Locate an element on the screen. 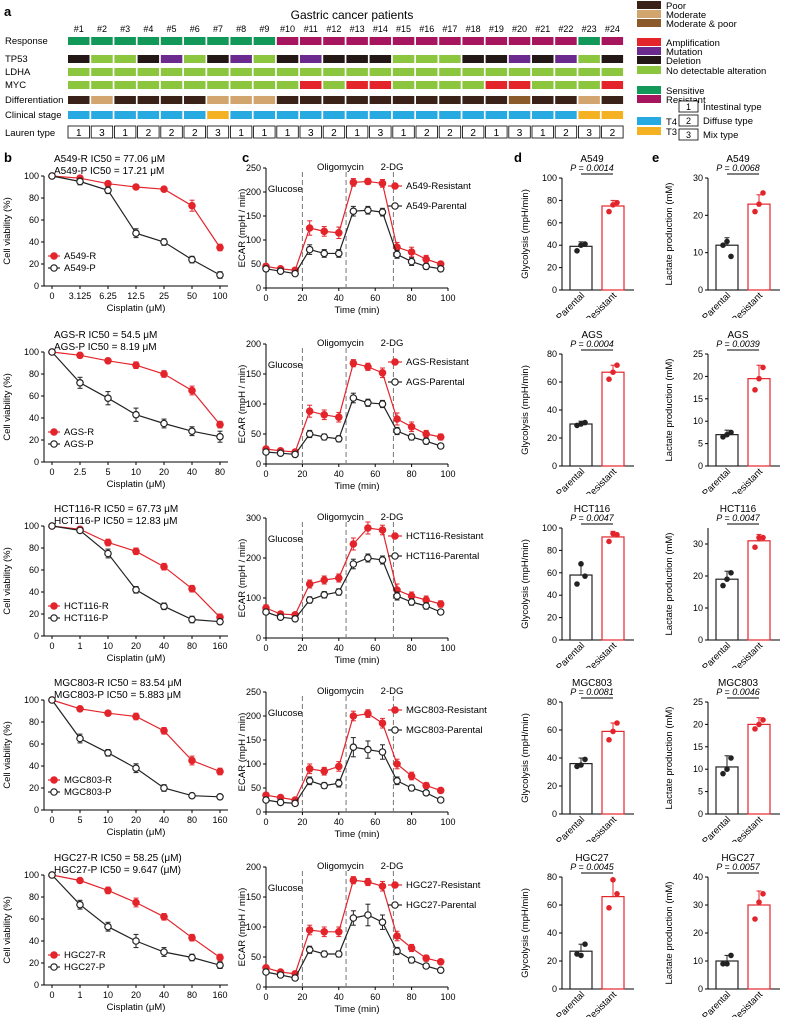 This screenshot has width=791, height=1017. marker-glucose: Glucose is located at coordinates (285, 888).